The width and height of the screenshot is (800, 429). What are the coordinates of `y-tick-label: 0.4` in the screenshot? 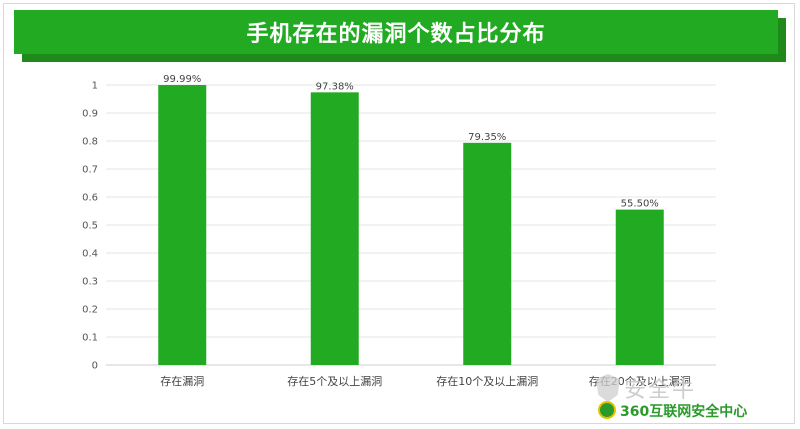 It's located at (90, 254).